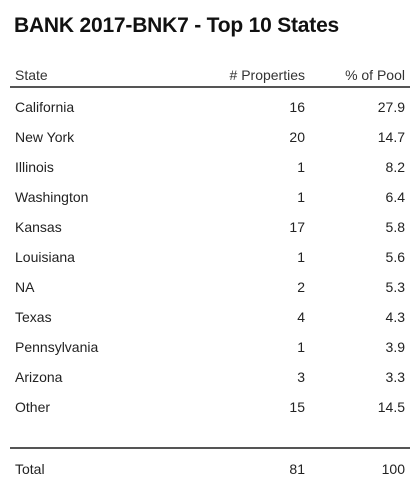 The image size is (420, 487). Describe the element at coordinates (210, 167) in the screenshot. I see `table-row: Illinois 1 8.2` at that location.